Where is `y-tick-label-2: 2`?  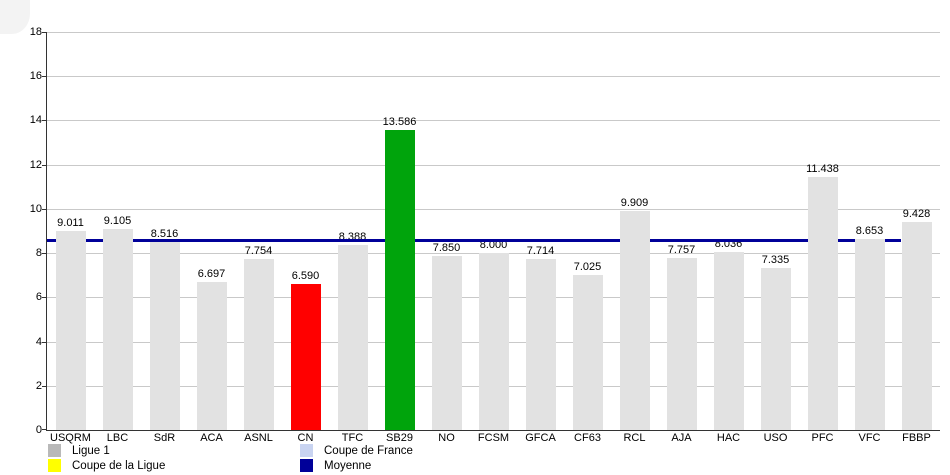 y-tick-label-2: 2 is located at coordinates (38, 385).